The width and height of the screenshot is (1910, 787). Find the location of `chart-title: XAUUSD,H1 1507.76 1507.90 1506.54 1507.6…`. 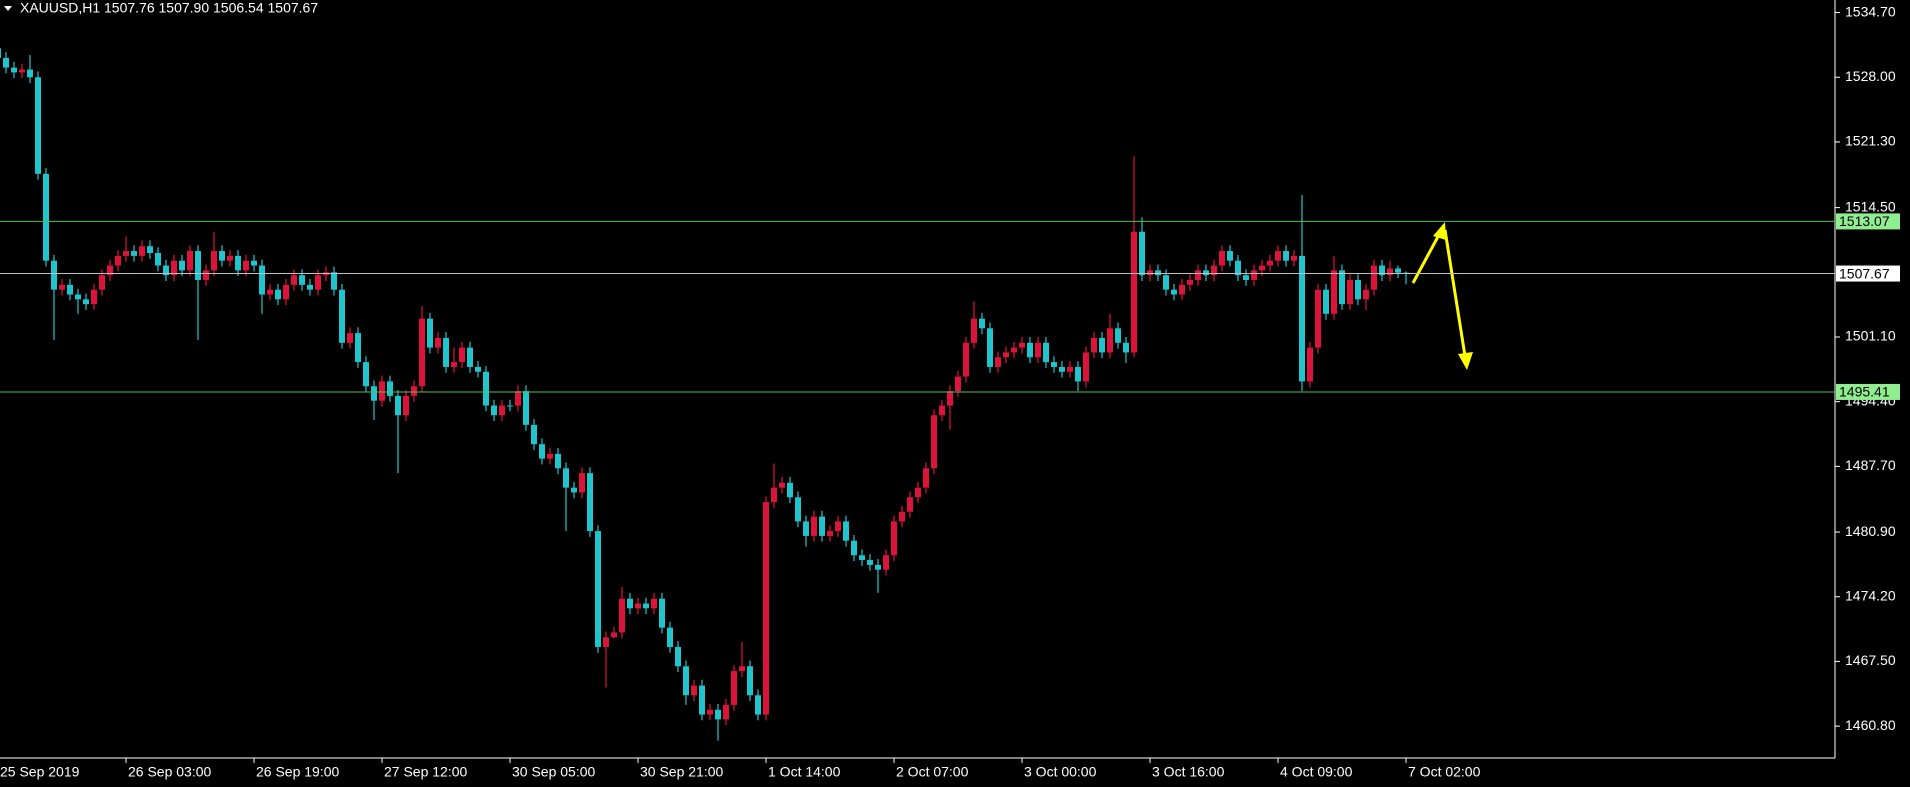

chart-title: XAUUSD,H1 1507.76 1507.90 1506.54 1507.6… is located at coordinates (169, 8).